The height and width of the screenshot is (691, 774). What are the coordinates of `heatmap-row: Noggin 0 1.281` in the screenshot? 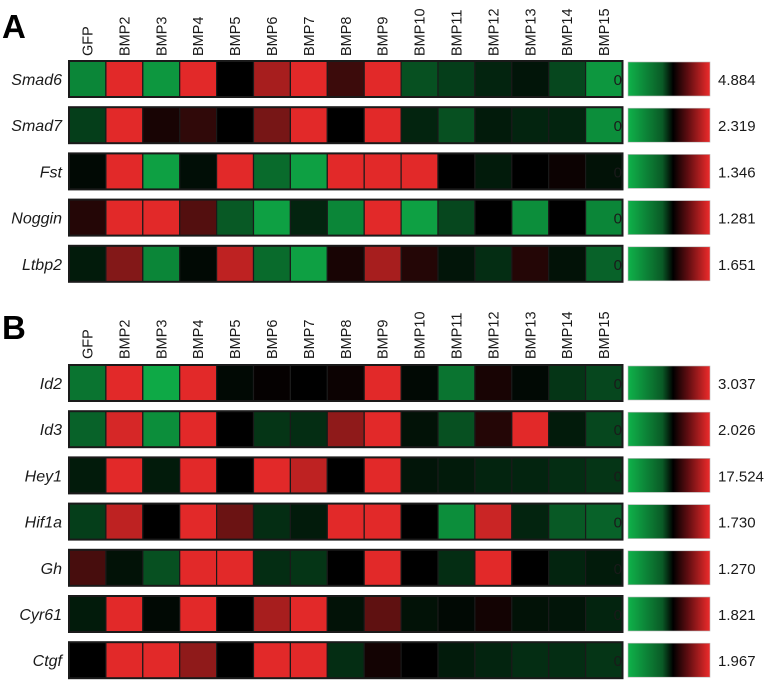 It's located at (383, 217).